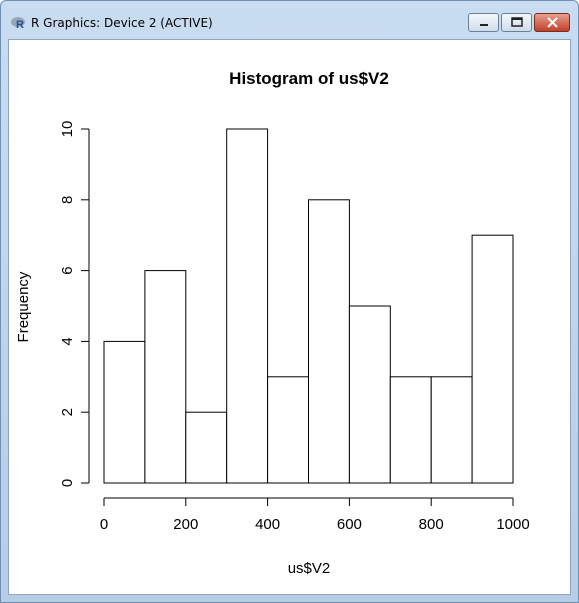  What do you see at coordinates (309, 568) in the screenshot?
I see `x-axis-label: us$V2` at bounding box center [309, 568].